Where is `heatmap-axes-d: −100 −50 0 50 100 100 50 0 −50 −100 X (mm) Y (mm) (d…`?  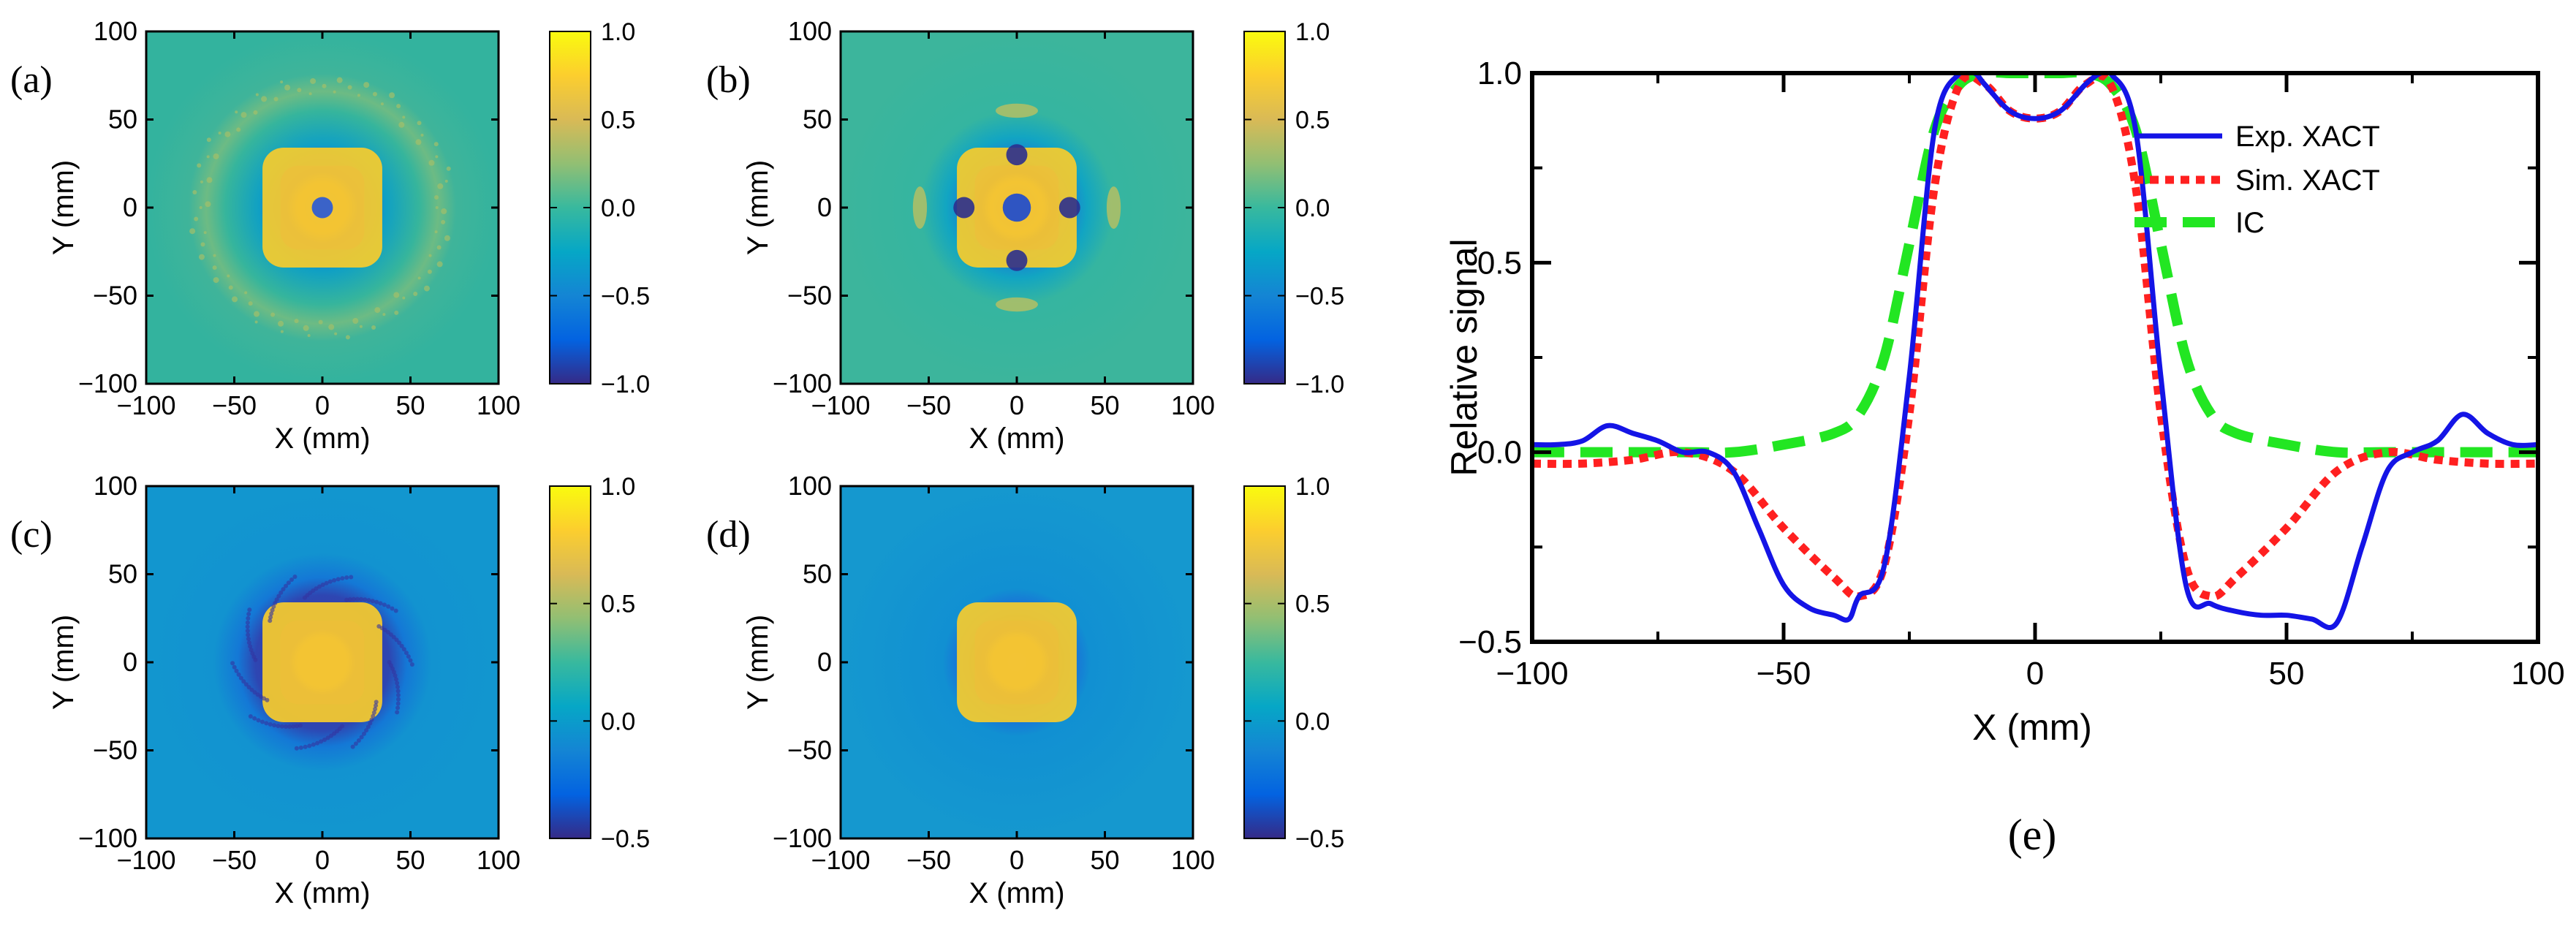
heatmap-axes-d: −100 −50 0 50 100 100 50 0 −50 −100 X (mm) Y (mm) (d… is located at coordinates (1025, 690).